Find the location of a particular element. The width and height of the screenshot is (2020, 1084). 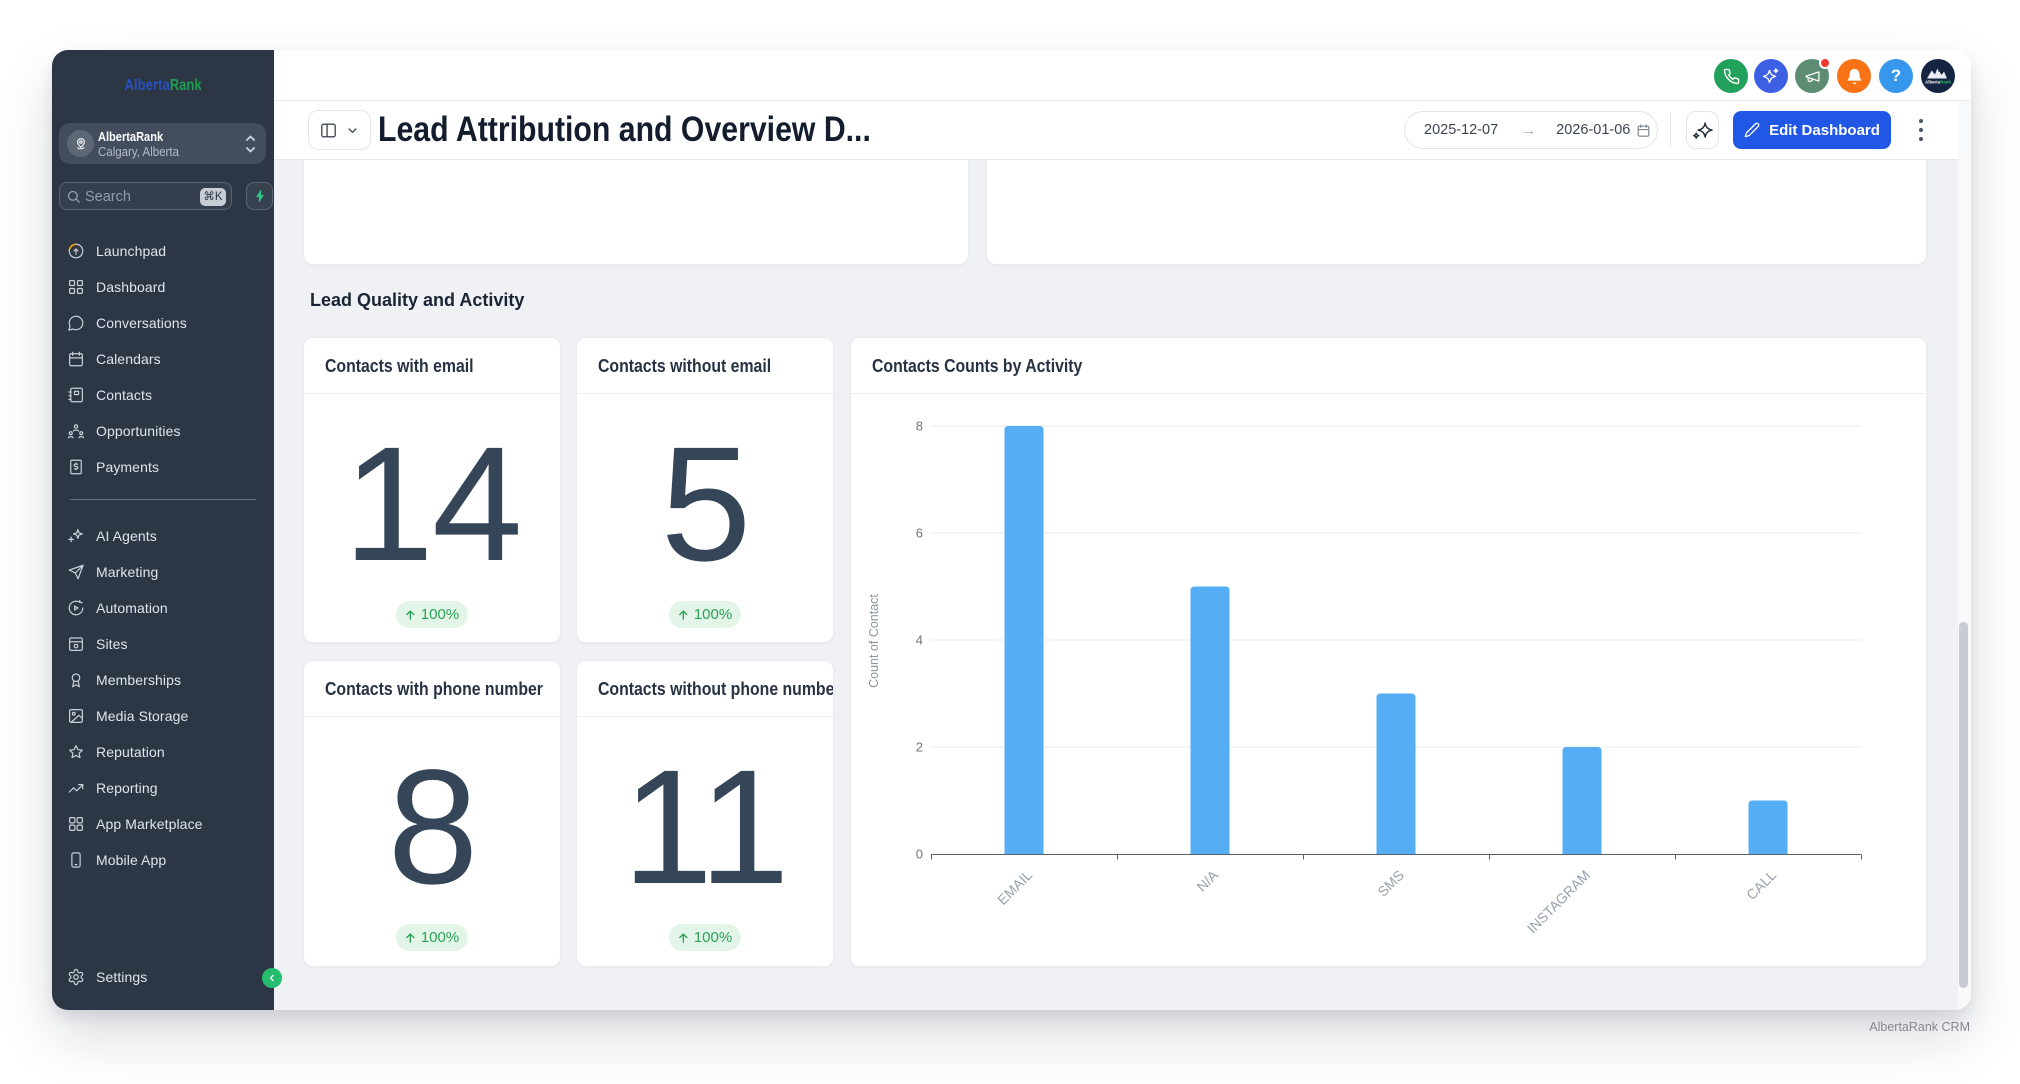

svg-text: INSTAGRAM is located at coordinates (1558, 901).